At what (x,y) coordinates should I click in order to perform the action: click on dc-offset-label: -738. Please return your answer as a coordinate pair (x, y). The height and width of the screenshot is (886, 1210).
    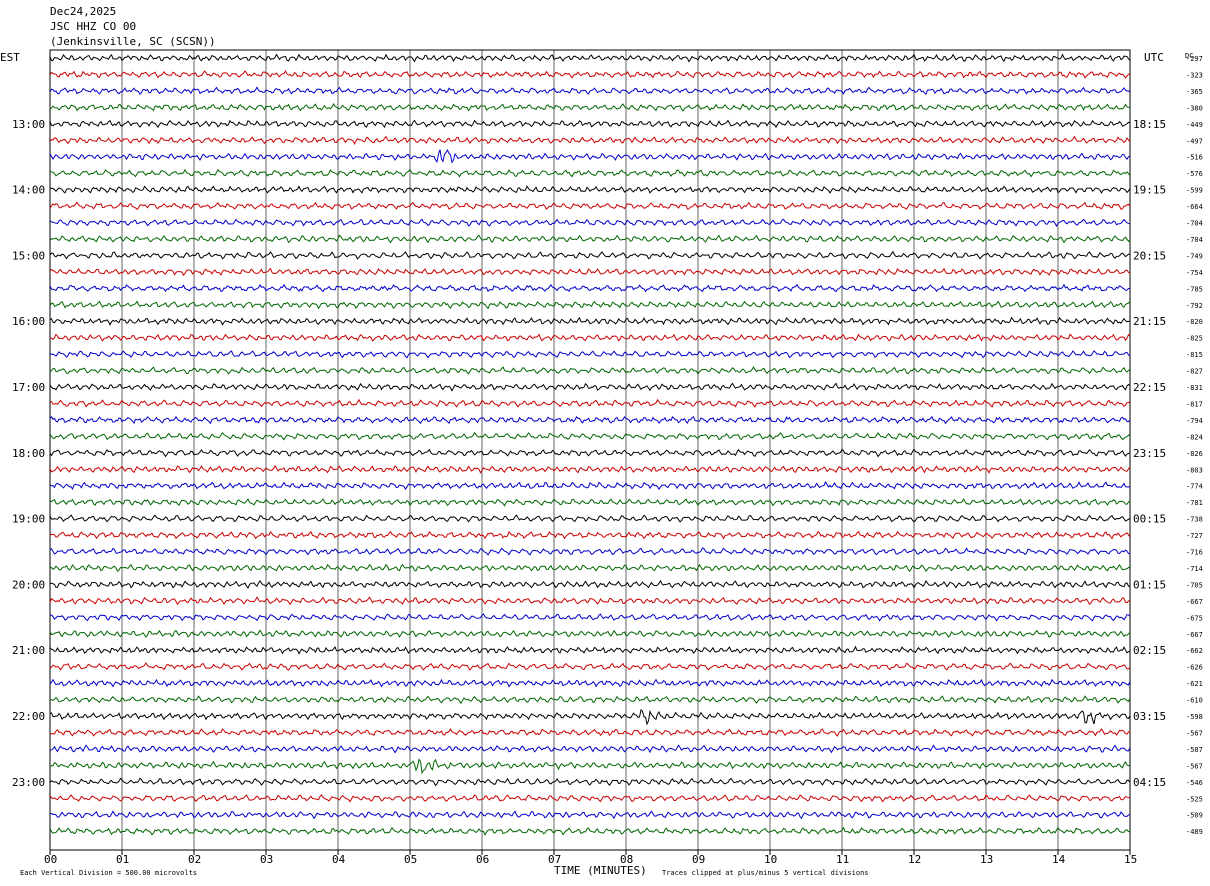
    Looking at the image, I should click on (1194, 520).